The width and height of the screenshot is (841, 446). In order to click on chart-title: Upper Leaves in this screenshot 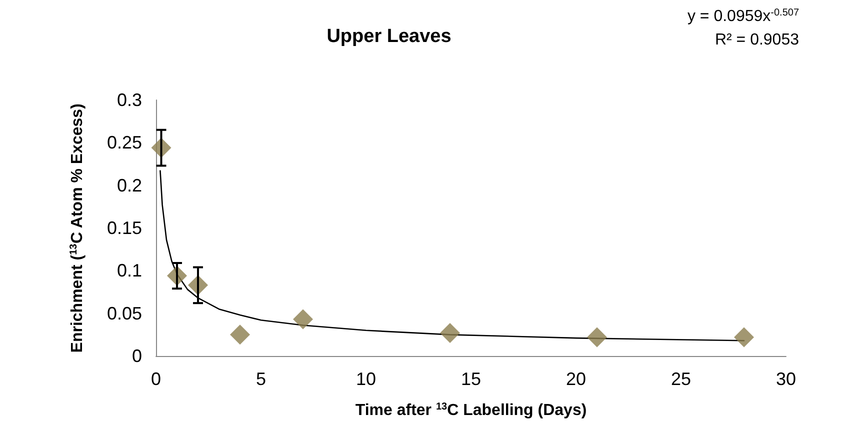, I will do `click(389, 36)`.